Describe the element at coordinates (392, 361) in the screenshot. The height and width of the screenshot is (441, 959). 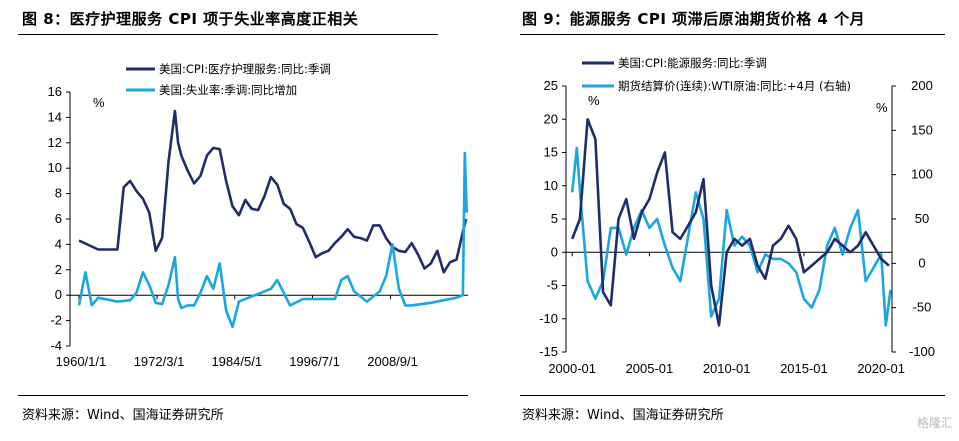
I see `left-x-tick-label: 2008/9/1` at that location.